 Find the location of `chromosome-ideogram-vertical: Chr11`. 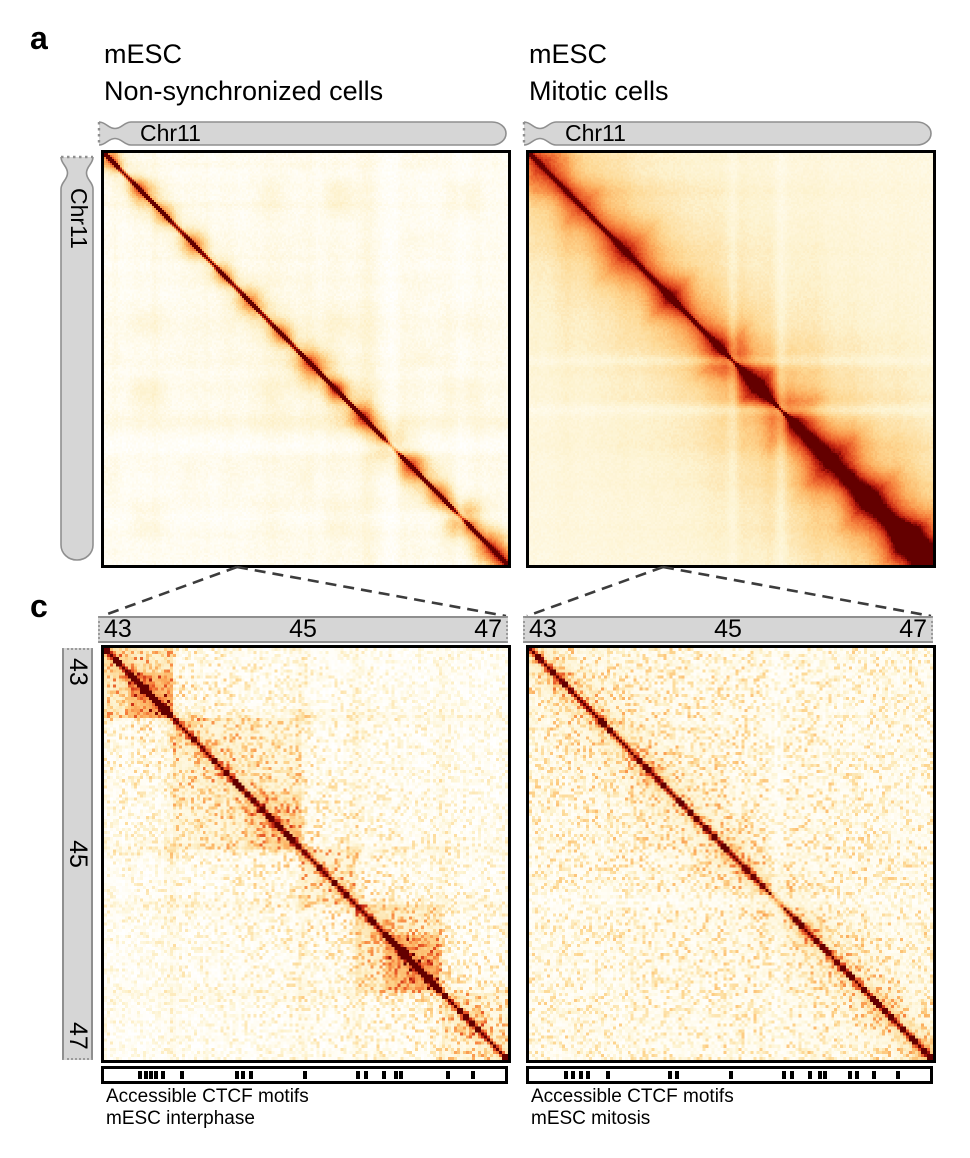

chromosome-ideogram-vertical: Chr11 is located at coordinates (77, 359).